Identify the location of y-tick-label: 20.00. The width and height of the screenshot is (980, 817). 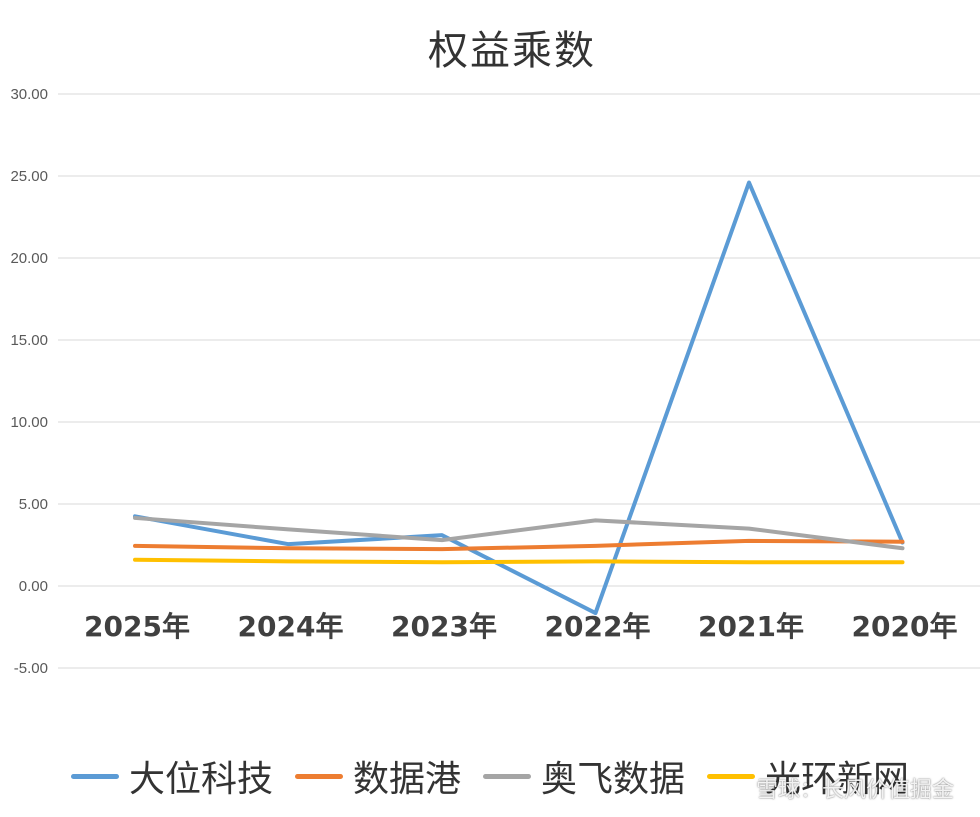
(29, 258).